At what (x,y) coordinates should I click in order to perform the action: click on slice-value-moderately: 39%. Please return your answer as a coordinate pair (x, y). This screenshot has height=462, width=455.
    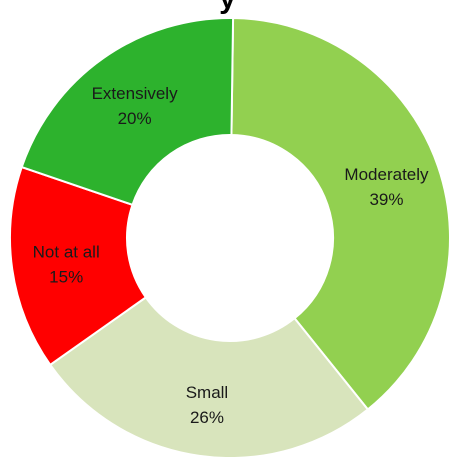
    Looking at the image, I should click on (386, 199).